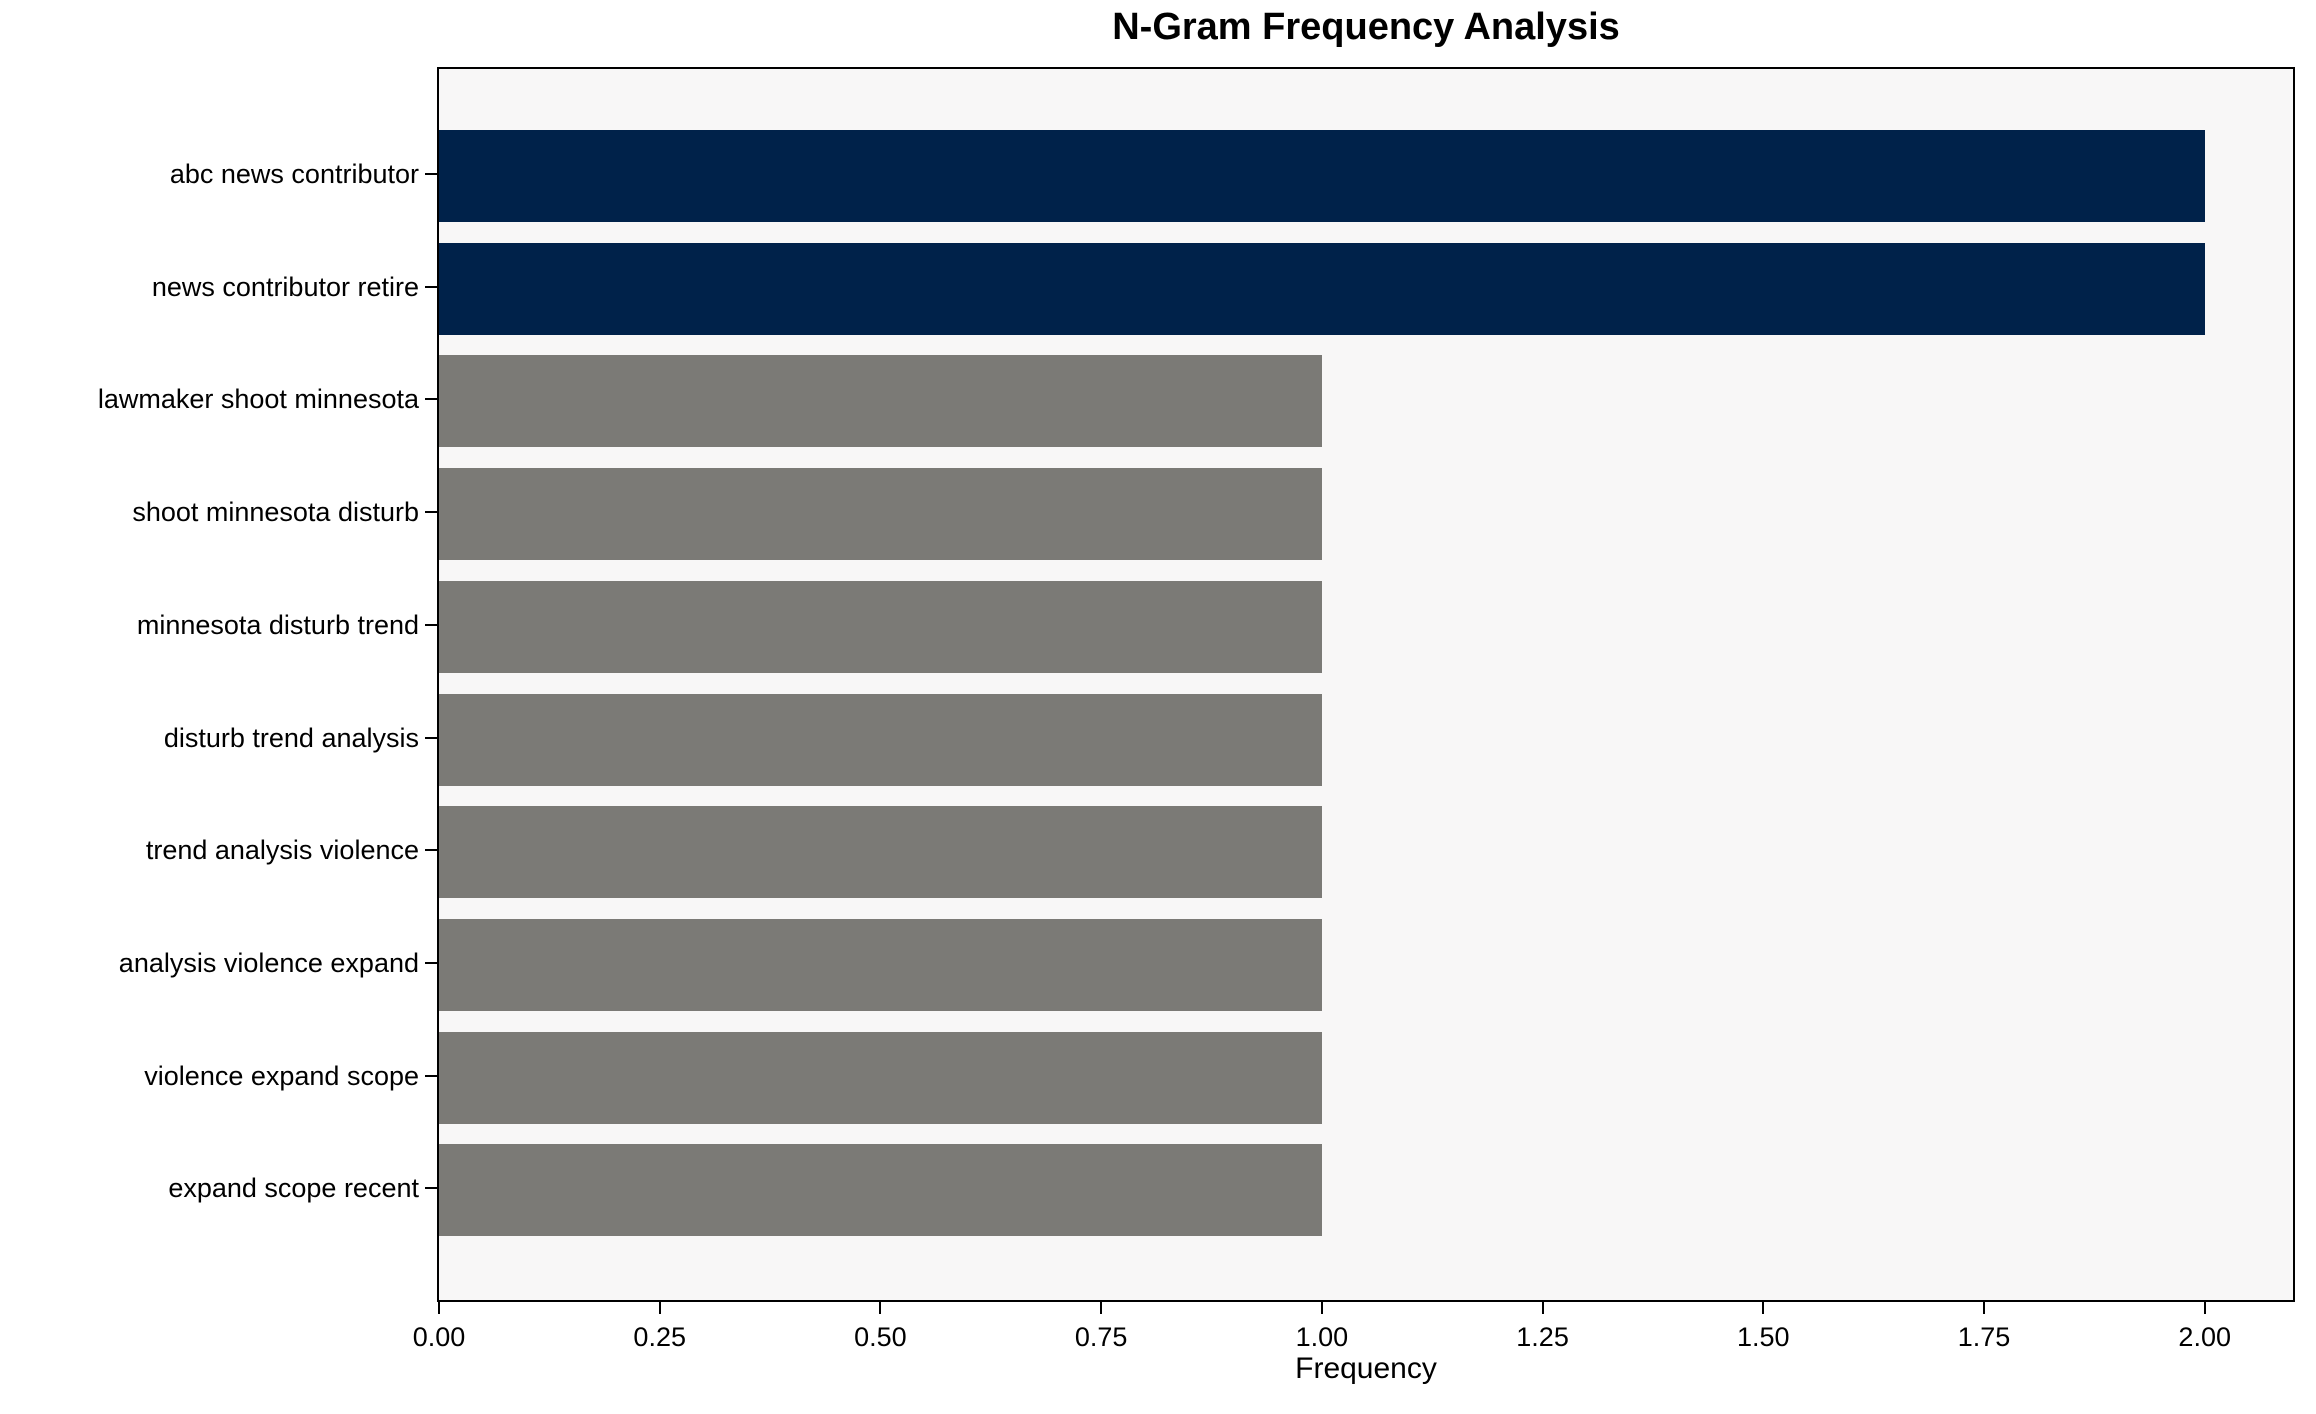 The width and height of the screenshot is (2316, 1414). What do you see at coordinates (880, 626) in the screenshot?
I see `bar-minnesota-disturb-trend` at bounding box center [880, 626].